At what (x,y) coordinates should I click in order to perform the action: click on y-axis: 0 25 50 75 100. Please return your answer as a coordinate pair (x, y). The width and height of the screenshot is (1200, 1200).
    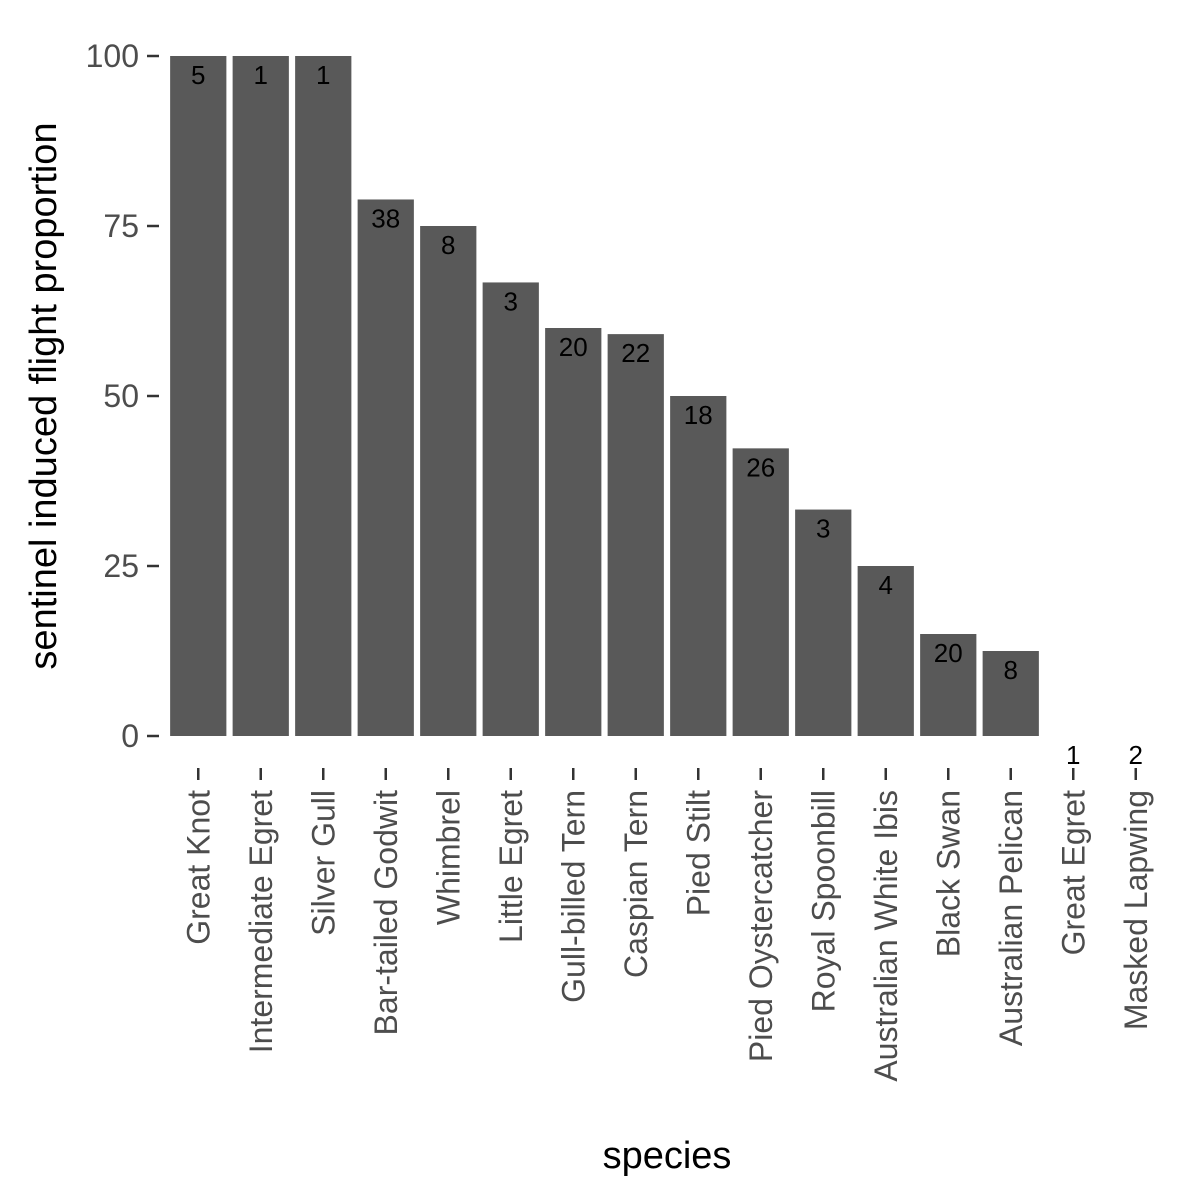
    Looking at the image, I should click on (122, 396).